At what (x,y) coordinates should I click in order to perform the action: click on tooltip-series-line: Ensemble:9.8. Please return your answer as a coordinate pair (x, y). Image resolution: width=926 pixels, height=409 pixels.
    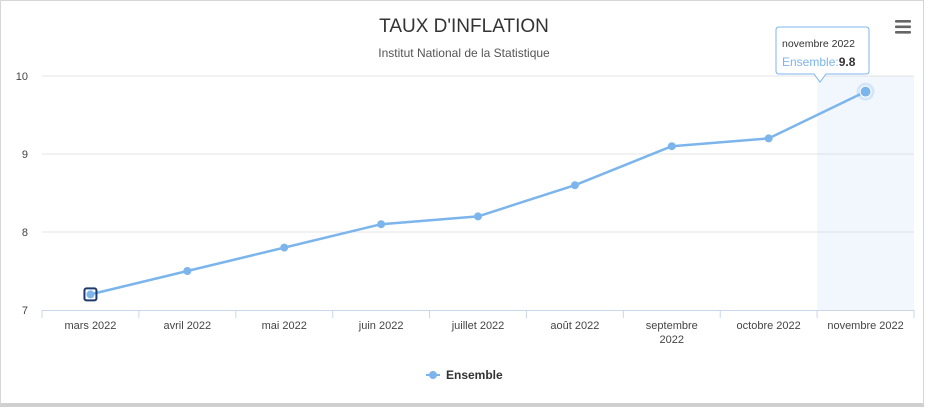
    Looking at the image, I should click on (819, 62).